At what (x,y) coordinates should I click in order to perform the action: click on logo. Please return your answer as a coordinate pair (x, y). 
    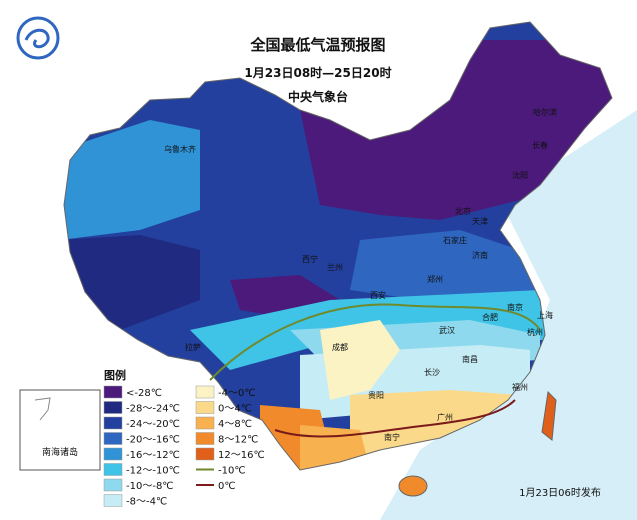
    Looking at the image, I should click on (38, 38).